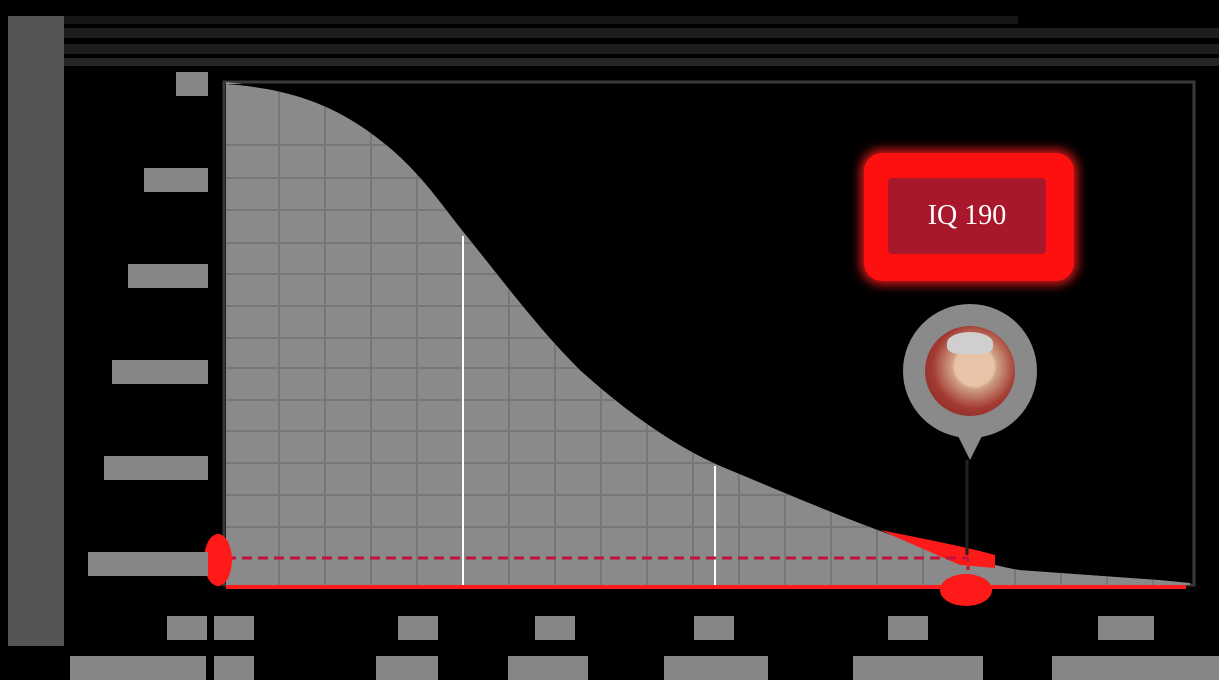 The height and width of the screenshot is (680, 1219). I want to click on avatar, so click(970, 371).